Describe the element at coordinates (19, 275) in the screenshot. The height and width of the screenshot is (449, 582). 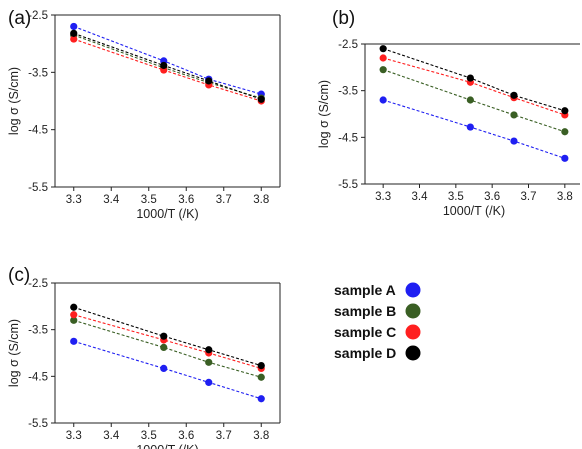
I see `panel-c-letter: (c)` at that location.